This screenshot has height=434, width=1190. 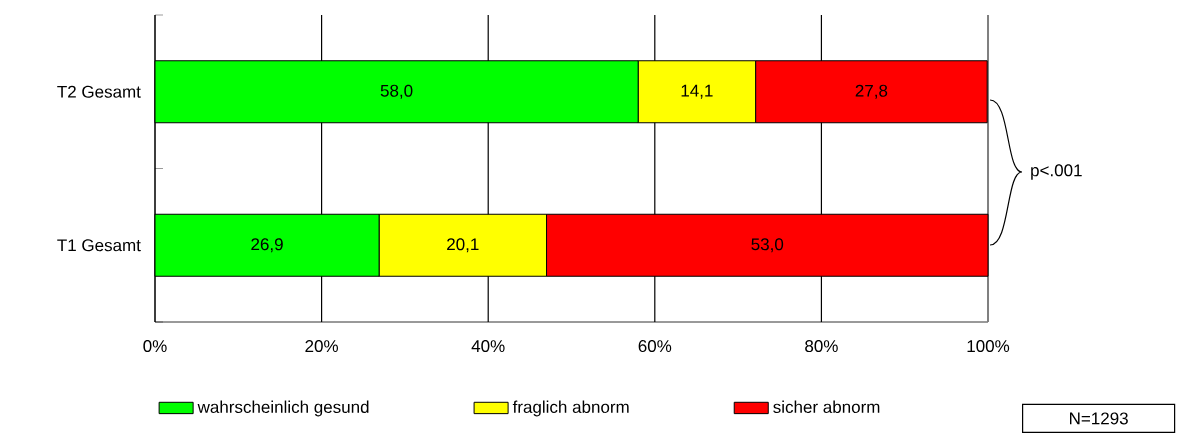 I want to click on text: p<.001, so click(x=1056, y=172).